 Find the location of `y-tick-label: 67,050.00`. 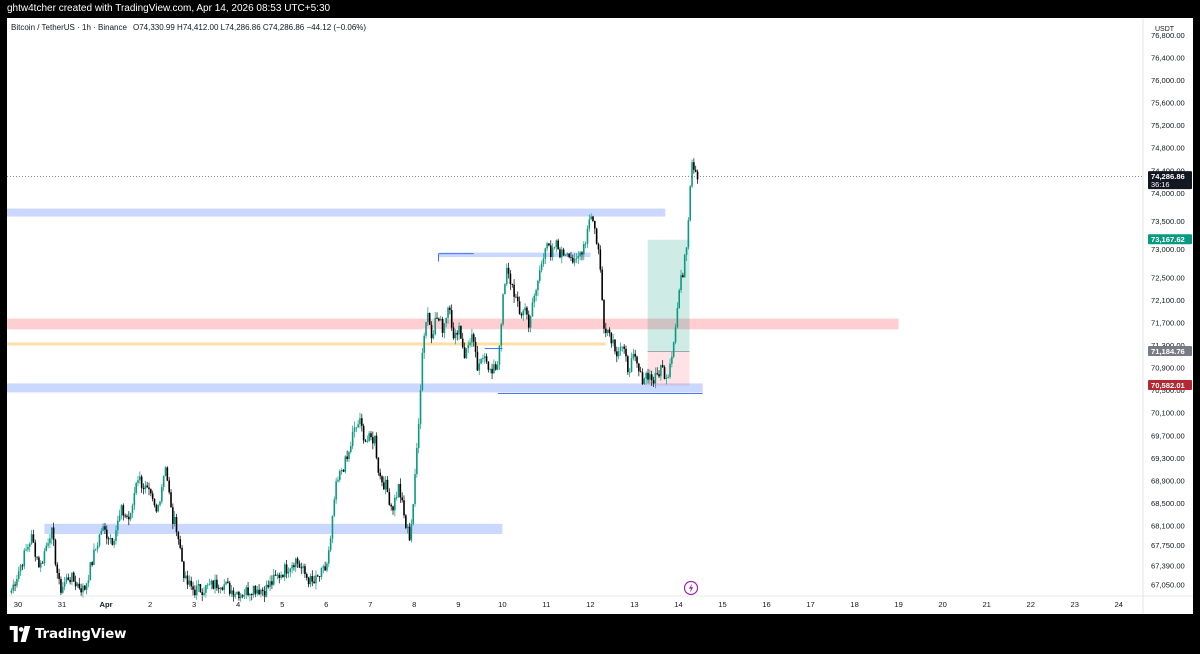

y-tick-label: 67,050.00 is located at coordinates (1168, 585).